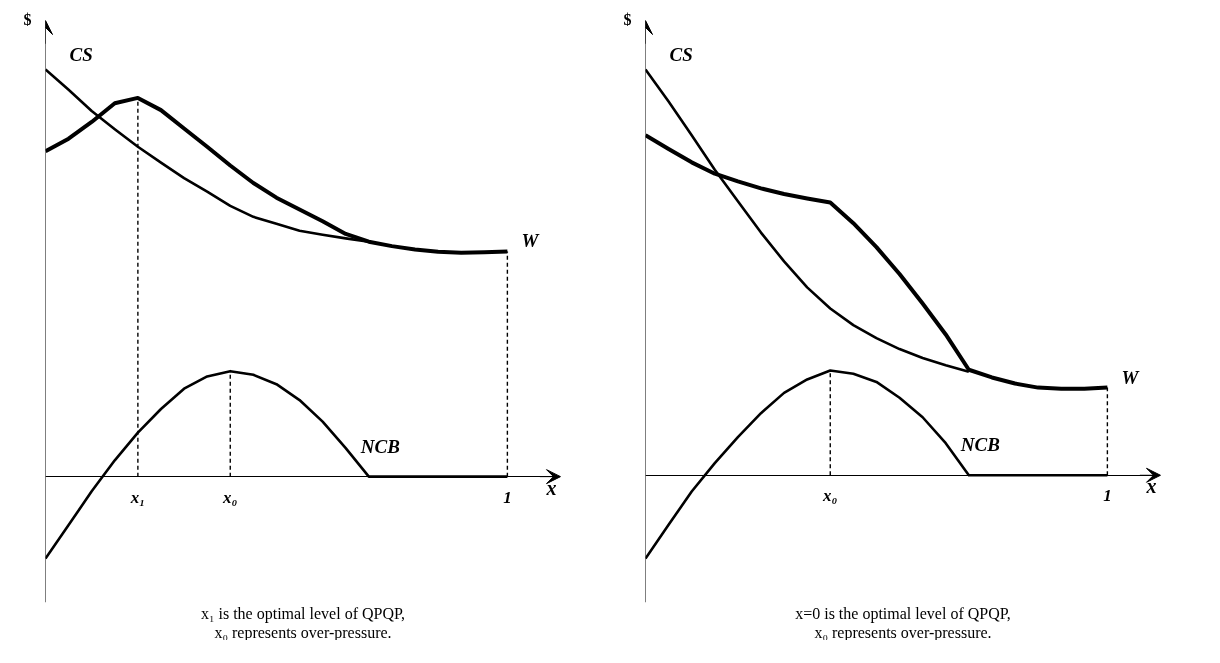 Image resolution: width=1220 pixels, height=663 pixels. What do you see at coordinates (137, 497) in the screenshot?
I see `x-tick-label: x₁` at bounding box center [137, 497].